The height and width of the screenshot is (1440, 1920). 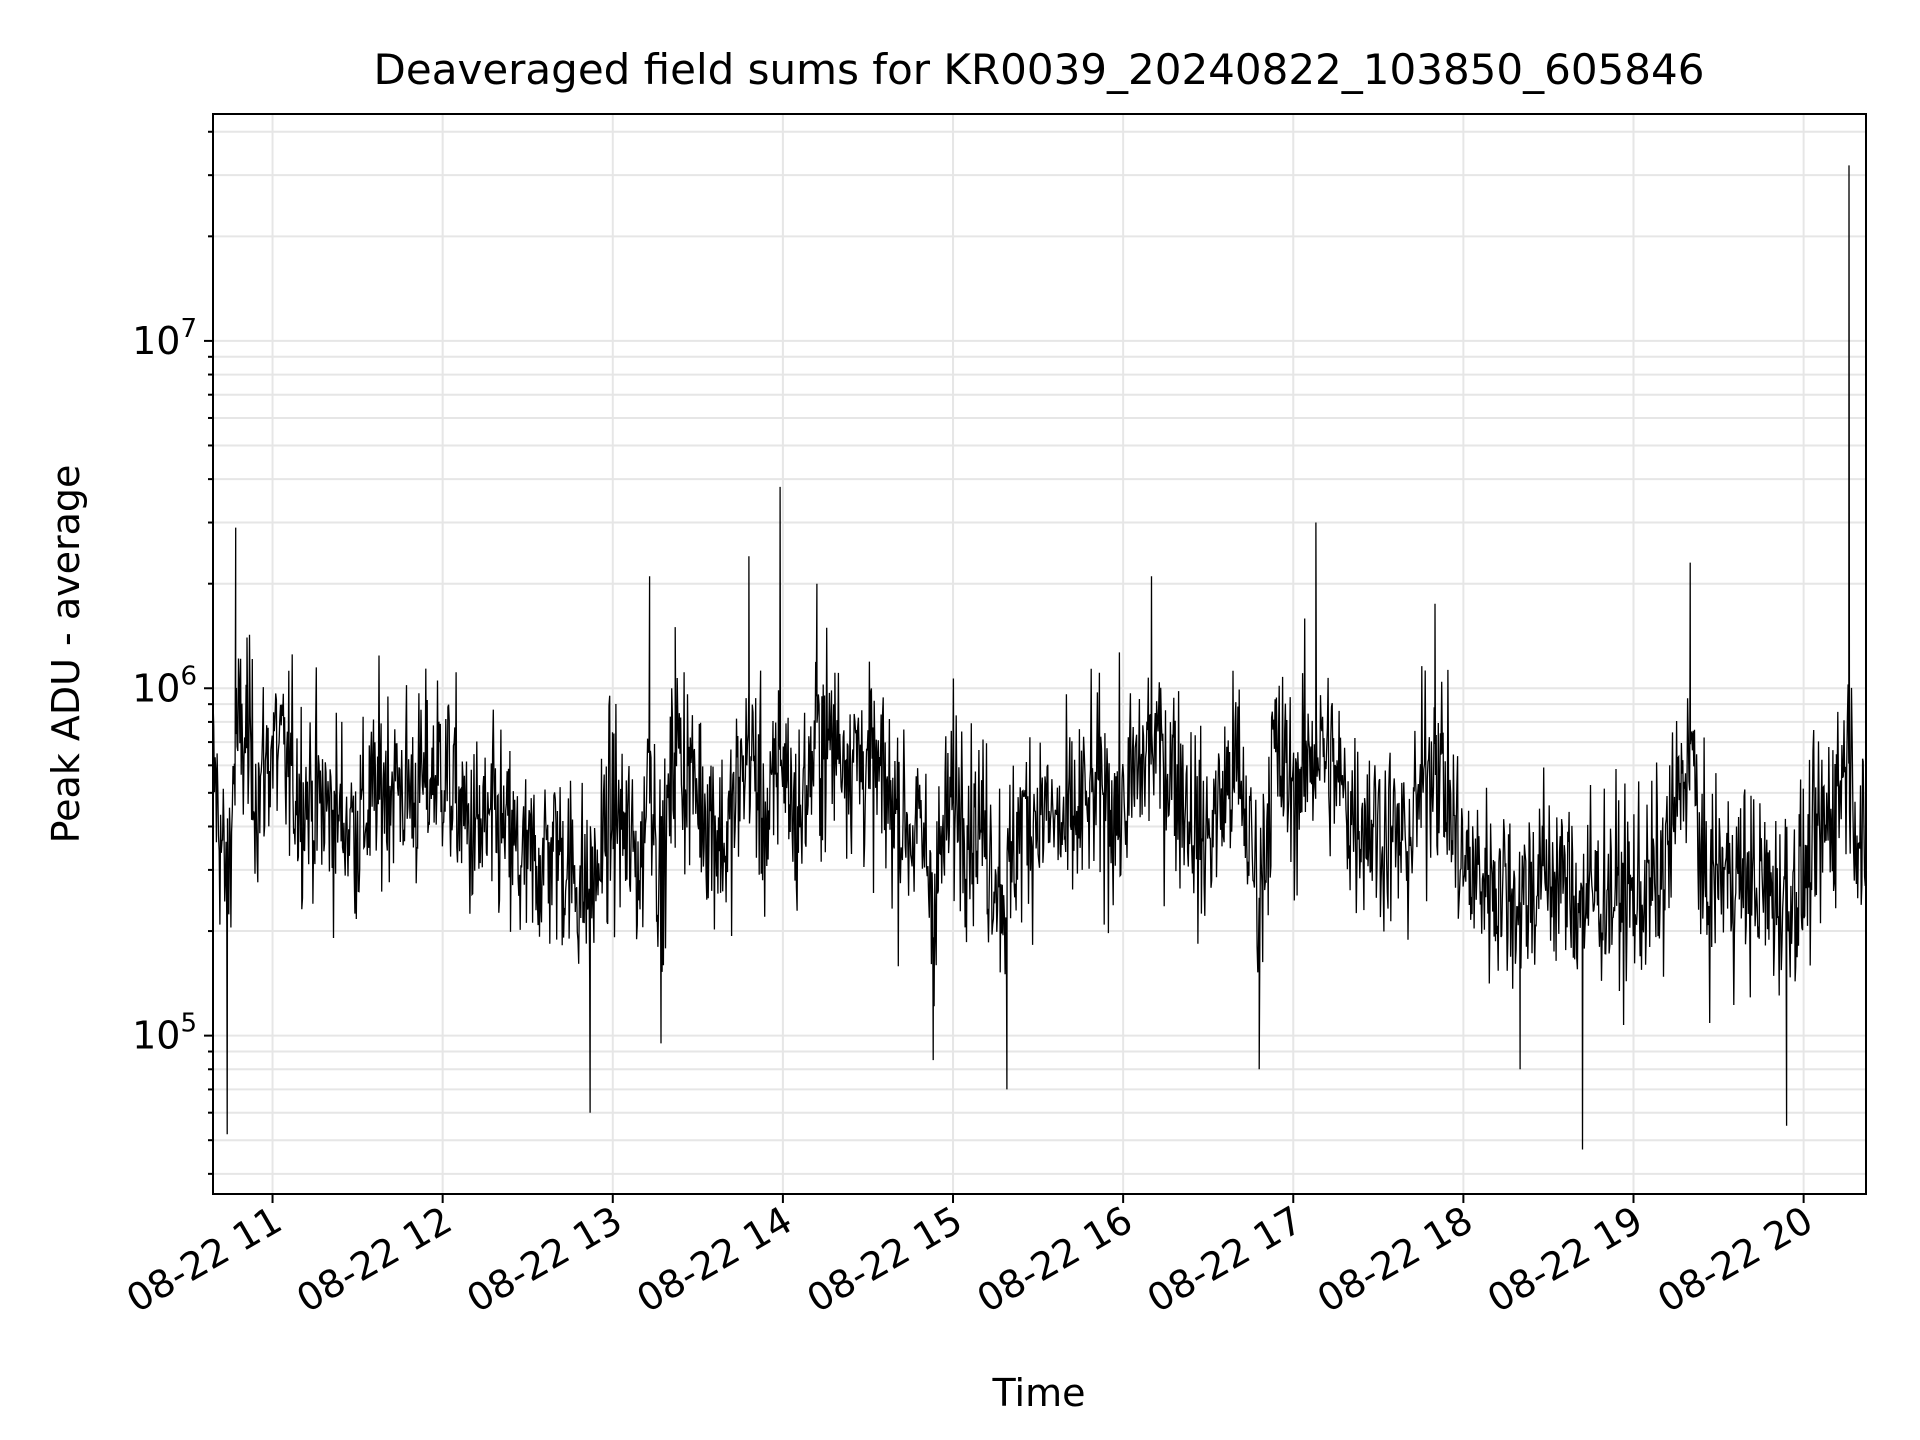 I want to click on y-tick-label: 105, so click(x=164, y=1033).